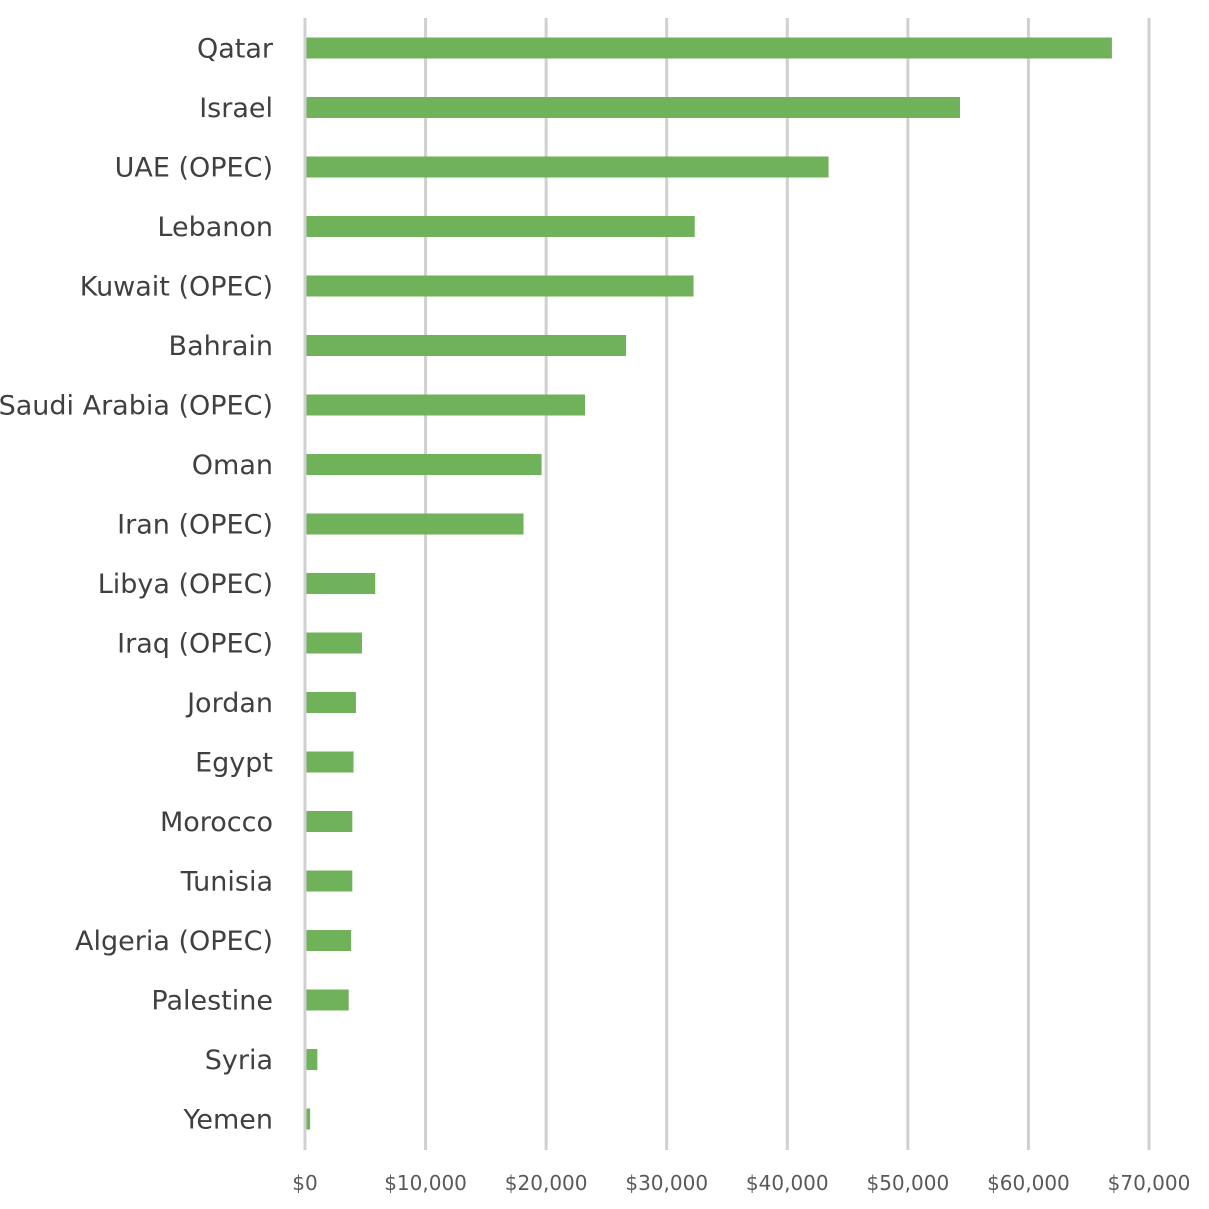 The image size is (1209, 1209). Describe the element at coordinates (787, 1183) in the screenshot. I see `x-tick-label: $40,000` at that location.